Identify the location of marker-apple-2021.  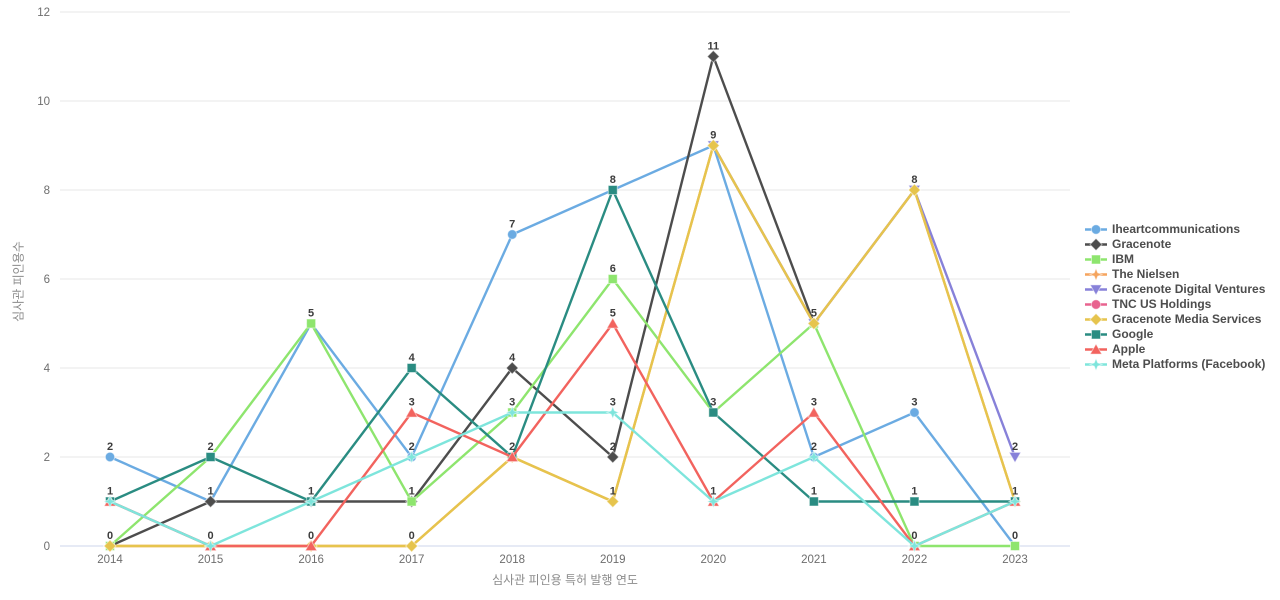
(814, 411).